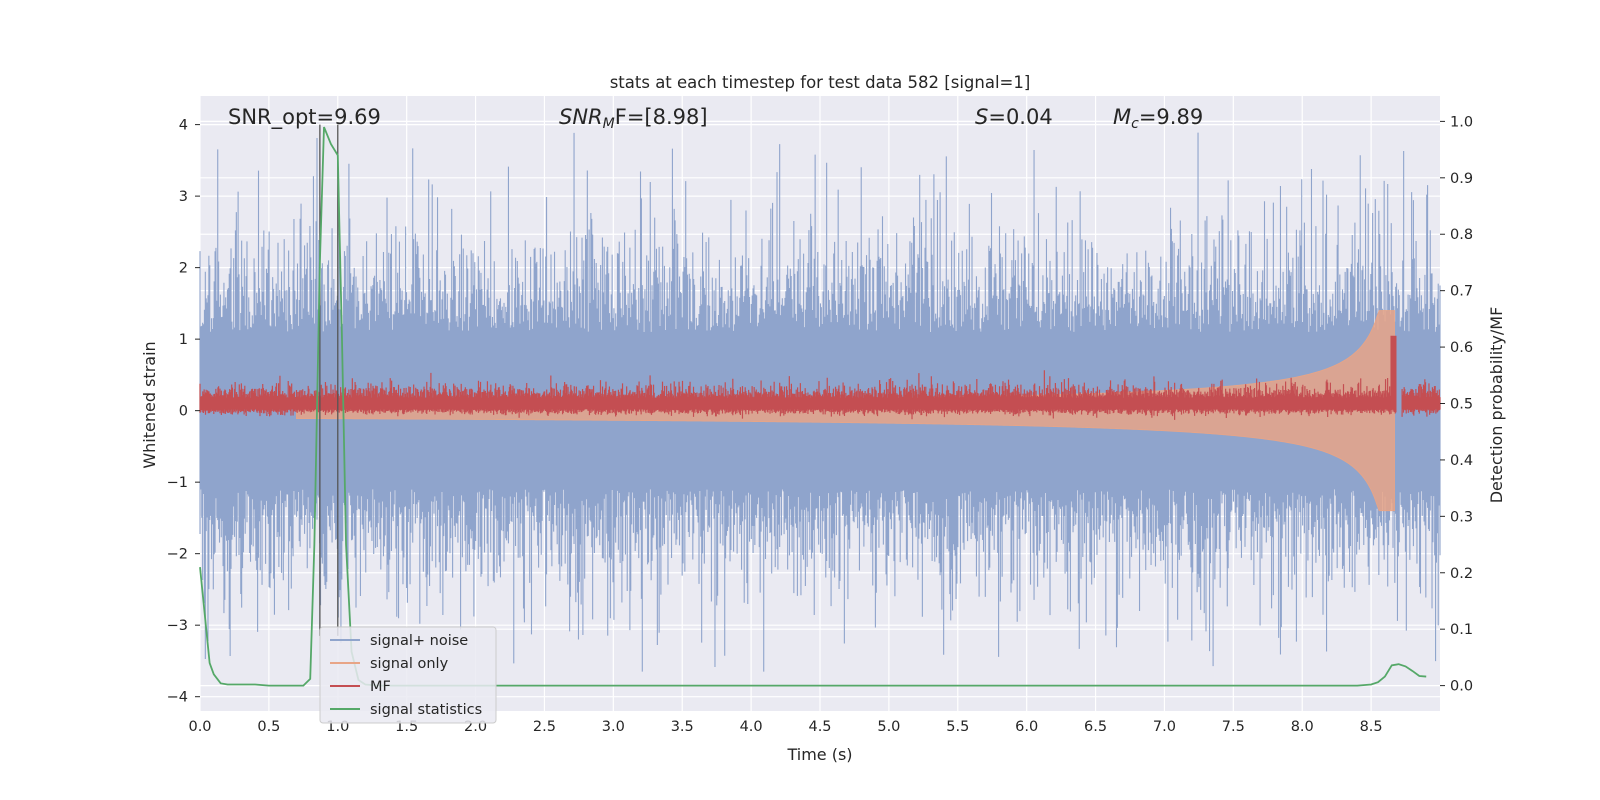 The image size is (1600, 800). Describe the element at coordinates (1461, 461) in the screenshot. I see `y-tick-label-right: 0.4` at that location.